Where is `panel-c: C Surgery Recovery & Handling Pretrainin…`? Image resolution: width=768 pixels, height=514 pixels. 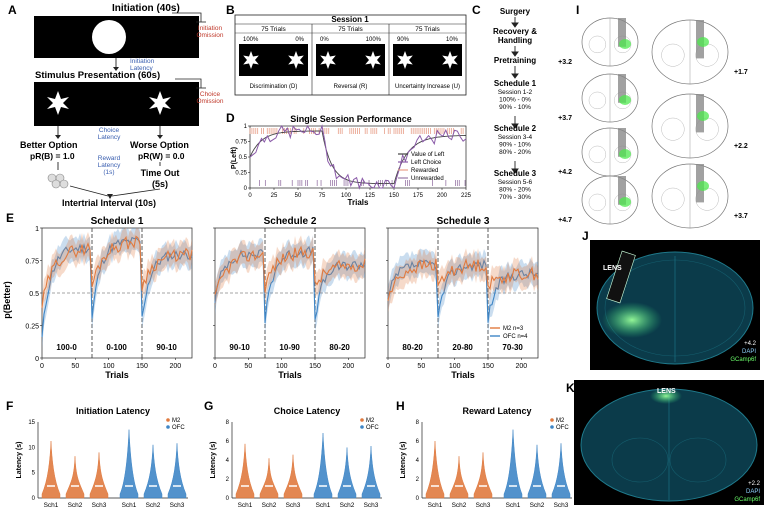 panel-c: C Surgery Recovery & Handling Pretrainin… is located at coordinates (504, 102).